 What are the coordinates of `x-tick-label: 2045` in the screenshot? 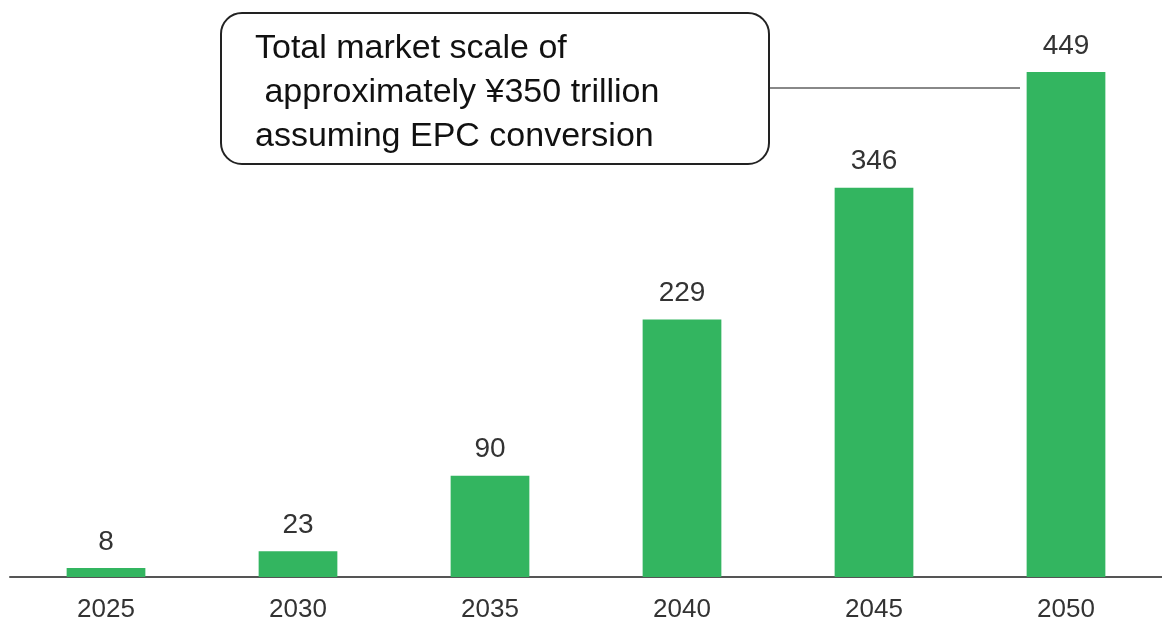 It's located at (874, 608).